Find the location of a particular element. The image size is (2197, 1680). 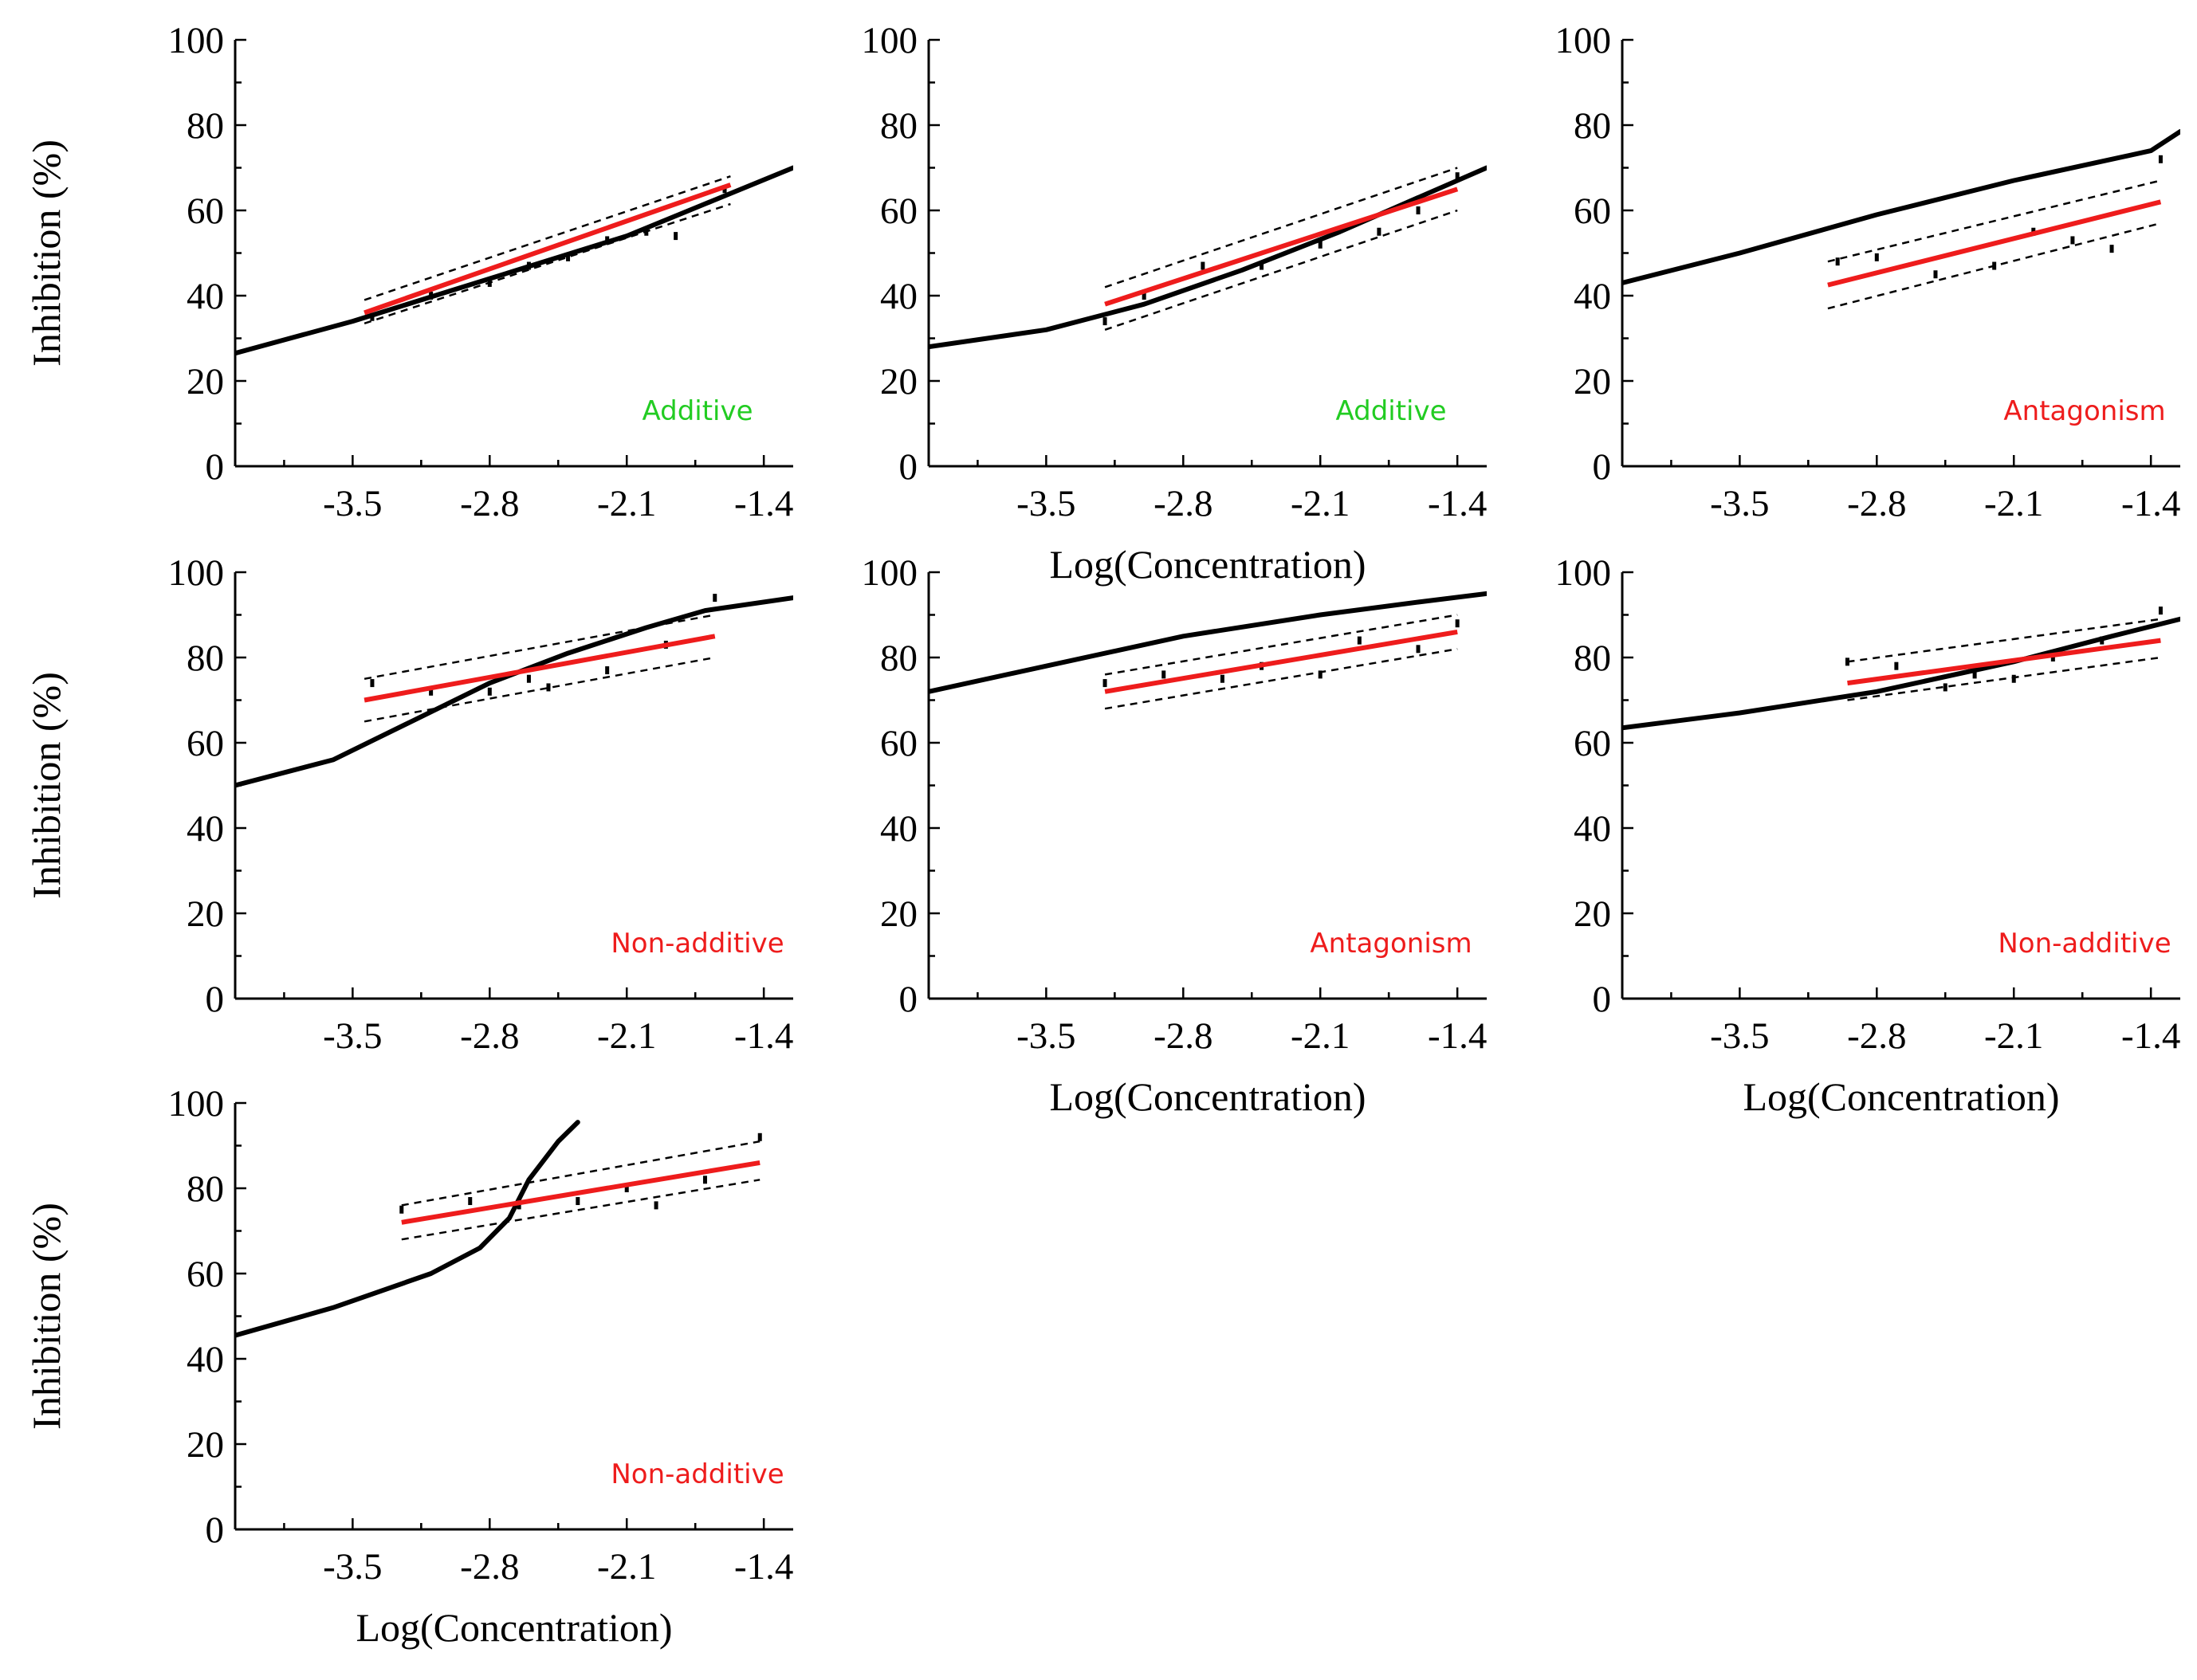

chart-panel-3: 0 20 40 60 80 100 -3.5 -2.8 -2.1 -1.4 Antagonism is located at coordinates (1868, 272).